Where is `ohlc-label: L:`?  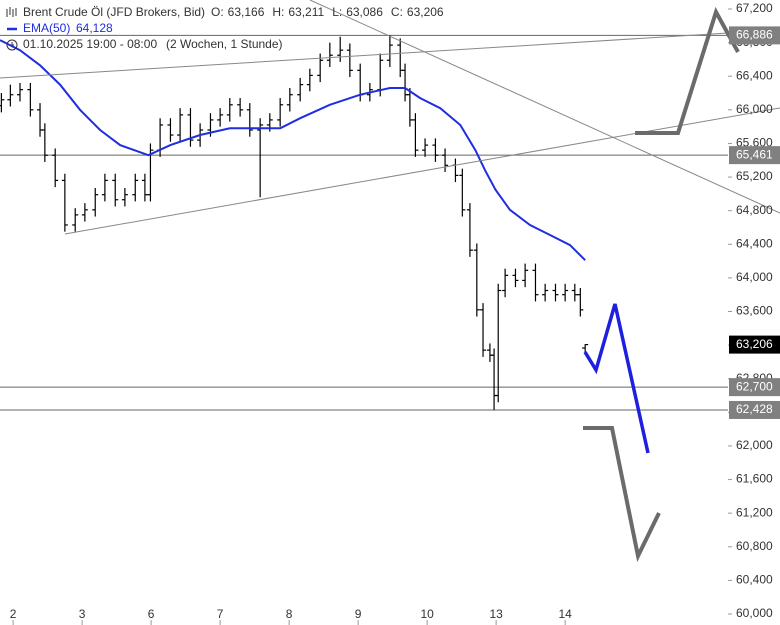 ohlc-label: L: is located at coordinates (337, 12).